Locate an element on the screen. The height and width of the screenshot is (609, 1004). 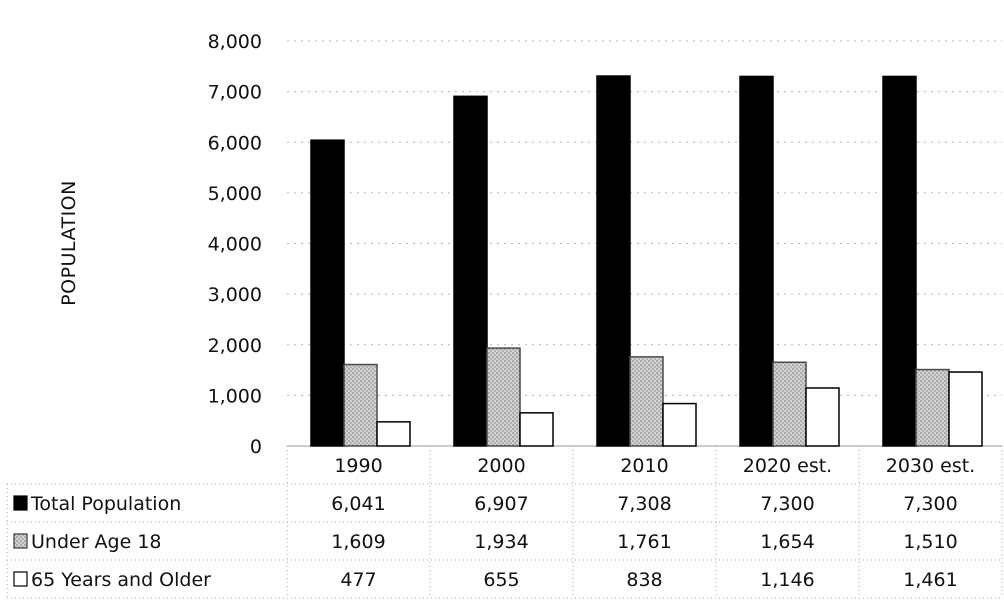
category-label: 2010 is located at coordinates (644, 466).